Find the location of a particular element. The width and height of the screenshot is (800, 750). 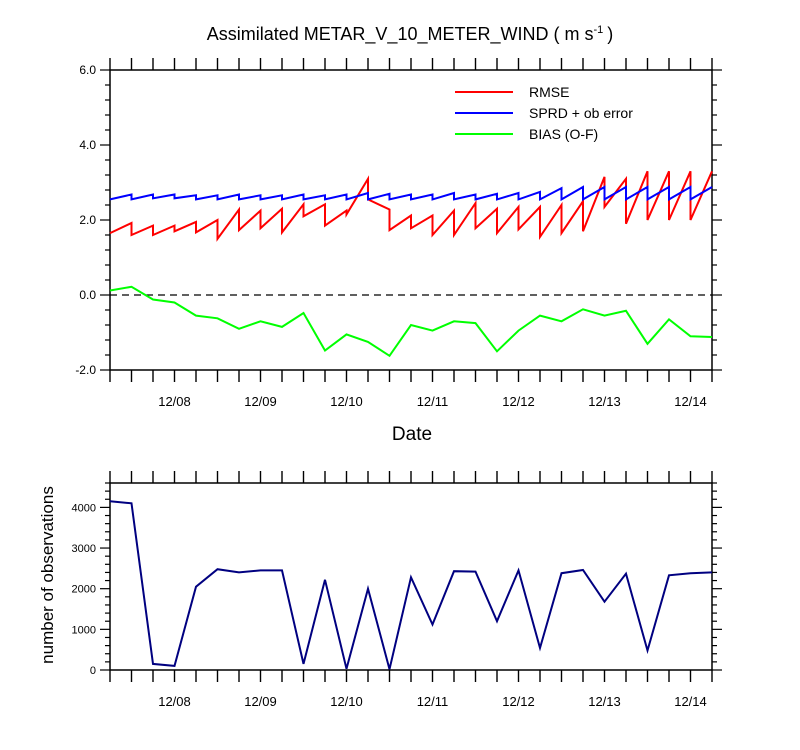

y-axis-label: number of observations is located at coordinates (47, 575).